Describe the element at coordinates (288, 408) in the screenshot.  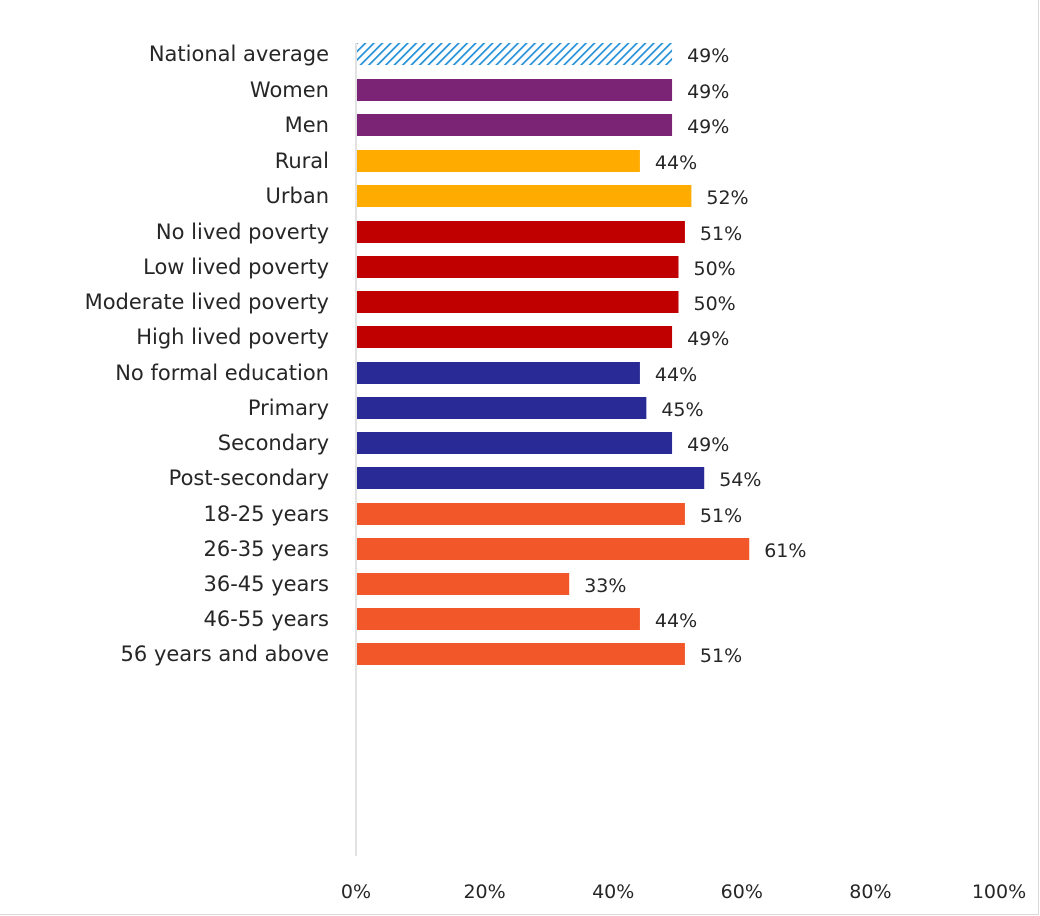
I see `category-label-primary: Primary` at that location.